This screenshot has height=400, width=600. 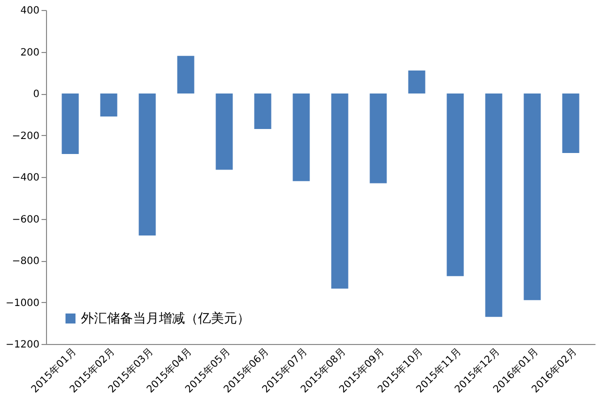 I want to click on y-tick-label: −1000, so click(x=23, y=303).